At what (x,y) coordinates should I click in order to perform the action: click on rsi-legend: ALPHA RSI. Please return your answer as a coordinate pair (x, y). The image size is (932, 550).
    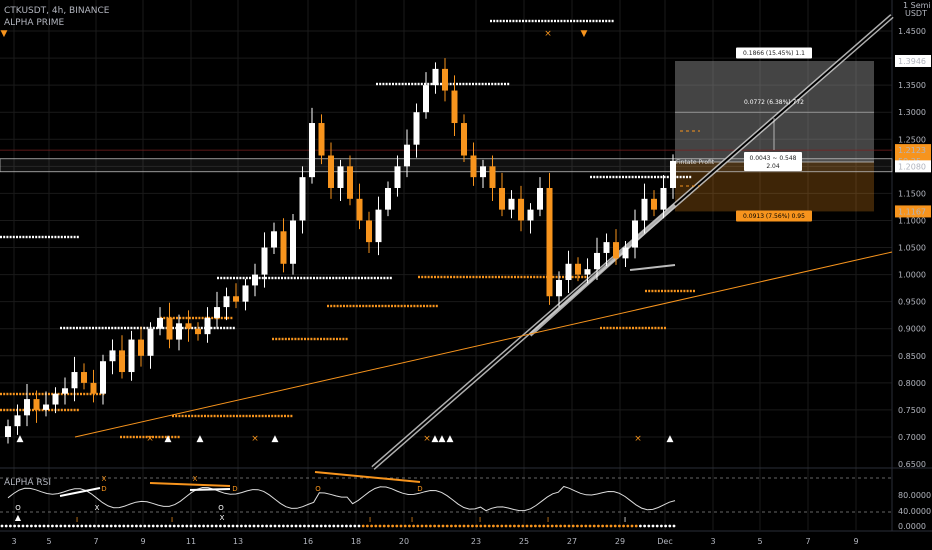
    Looking at the image, I should click on (28, 483).